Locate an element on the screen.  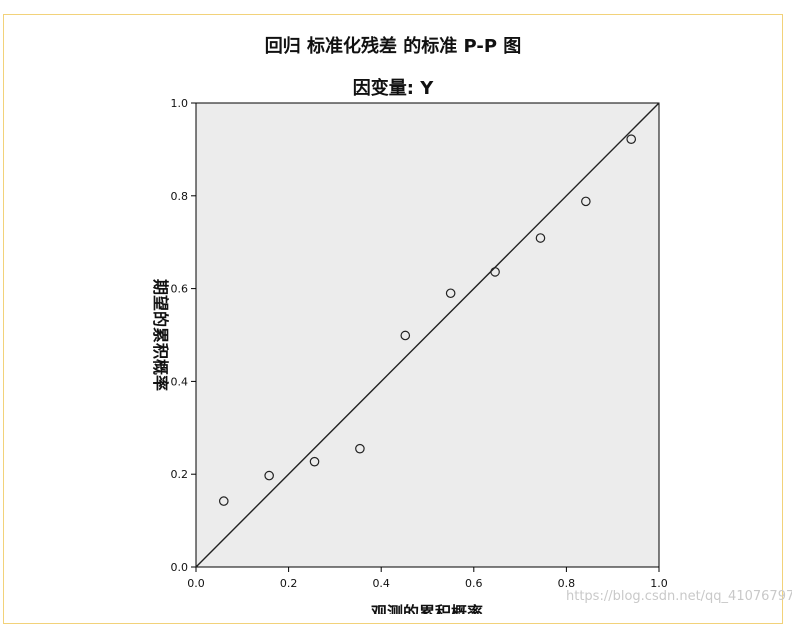
chart-title: 回归 标准化残差 的标准 P-P 图 is located at coordinates (393, 46).